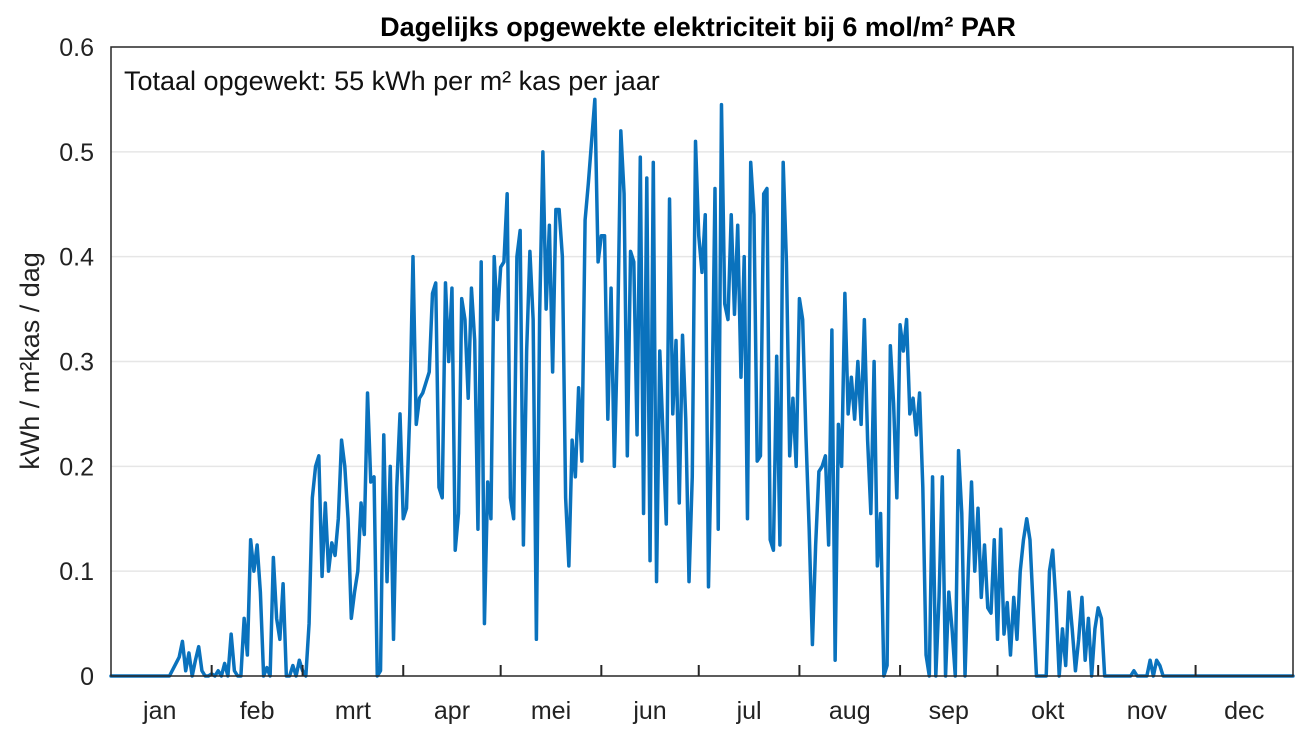  What do you see at coordinates (30, 361) in the screenshot?
I see `y-axis-label: kWh / m²kas / dag` at bounding box center [30, 361].